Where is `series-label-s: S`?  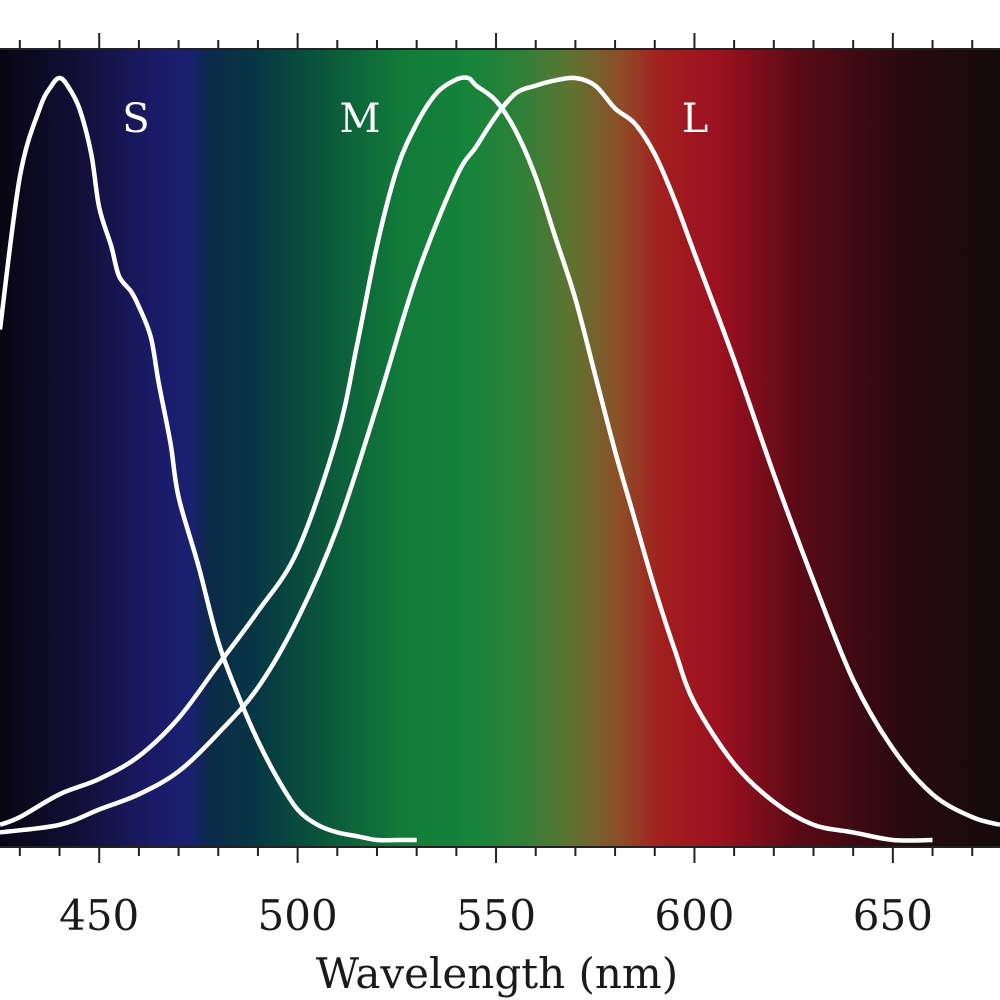
series-label-s: S is located at coordinates (135, 119).